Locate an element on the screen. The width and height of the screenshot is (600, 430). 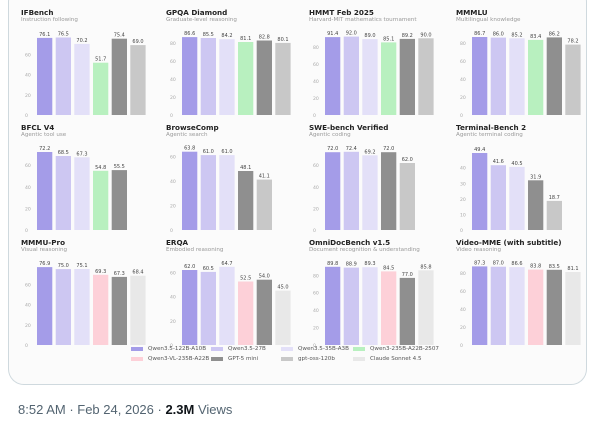
bar-chart: 0 20 40 60 72.0 72.4 69.2 72.0 62.0 is located at coordinates (364, 190).